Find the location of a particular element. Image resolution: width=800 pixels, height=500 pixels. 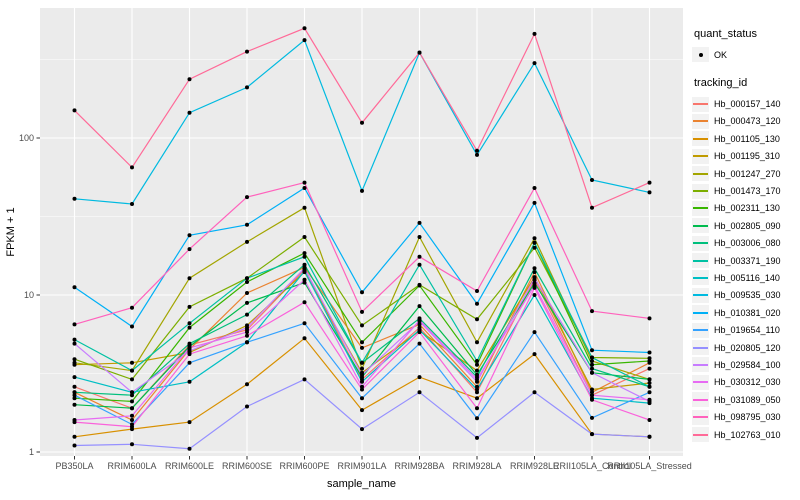

x-tick-label: RRII105LA_Control is located at coordinates (592, 466).